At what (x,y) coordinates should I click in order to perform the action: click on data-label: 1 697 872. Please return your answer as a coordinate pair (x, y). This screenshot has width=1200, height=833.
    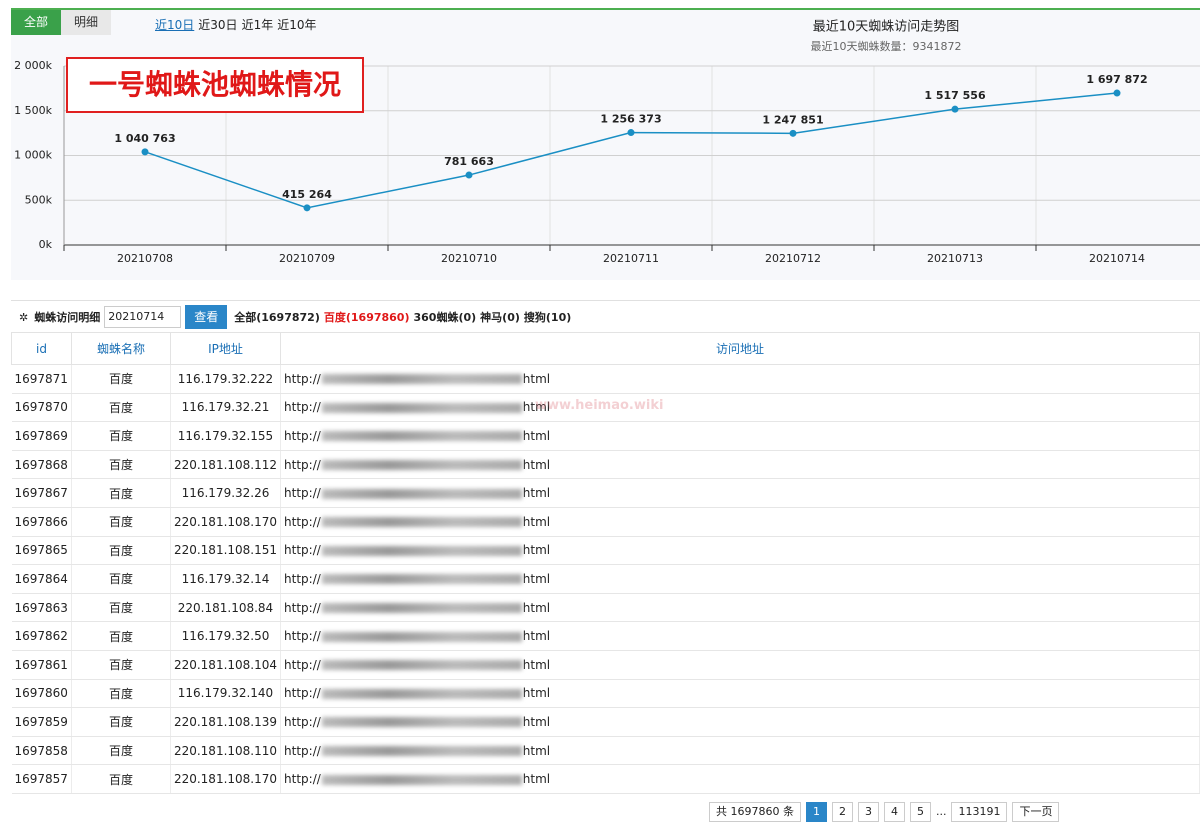
    Looking at the image, I should click on (1116, 79).